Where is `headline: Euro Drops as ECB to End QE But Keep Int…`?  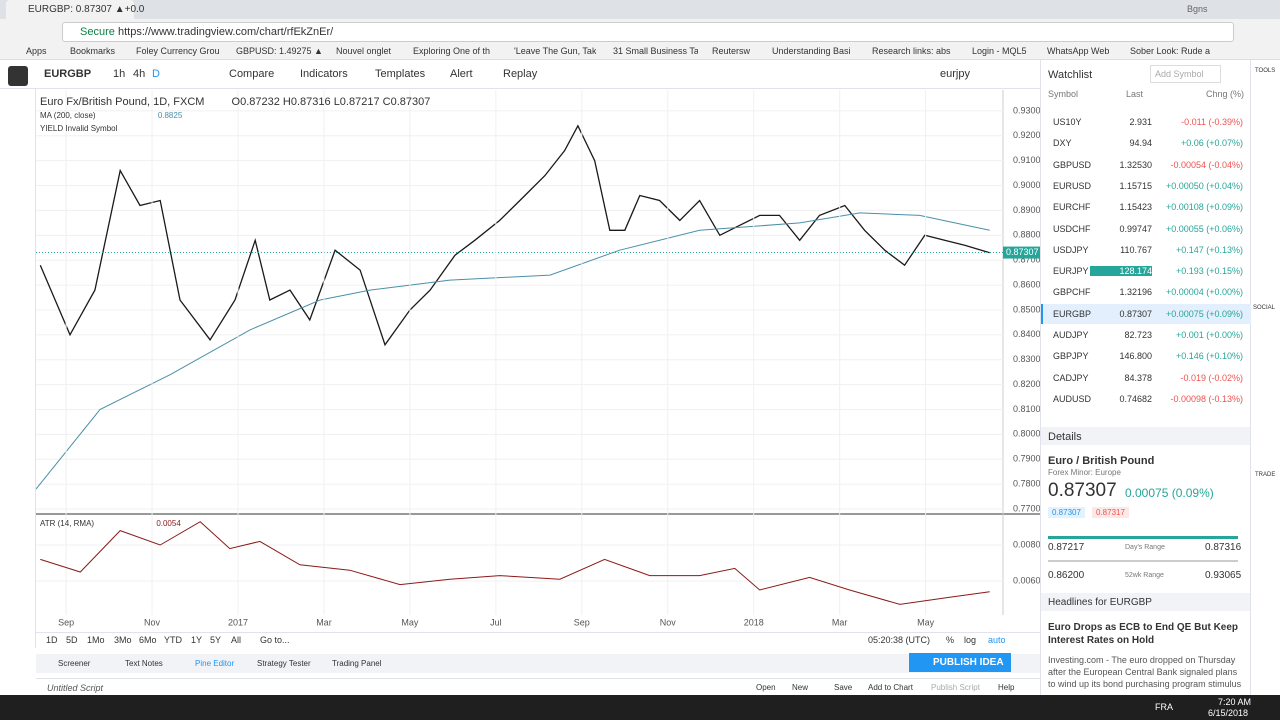
headline: Euro Drops as ECB to End QE But Keep Int… is located at coordinates (1143, 634).